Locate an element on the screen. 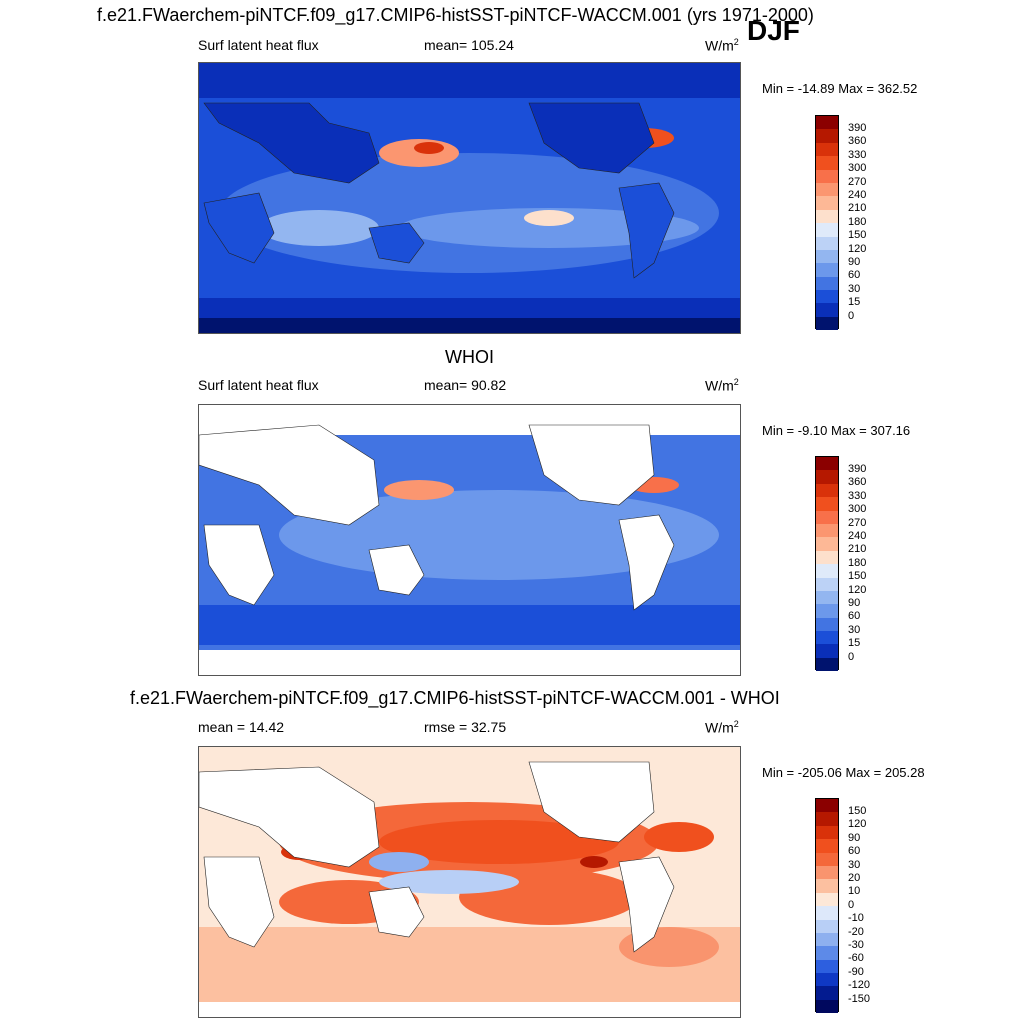 This screenshot has width=1024, height=1024. panel2-map-svg is located at coordinates (469, 540).